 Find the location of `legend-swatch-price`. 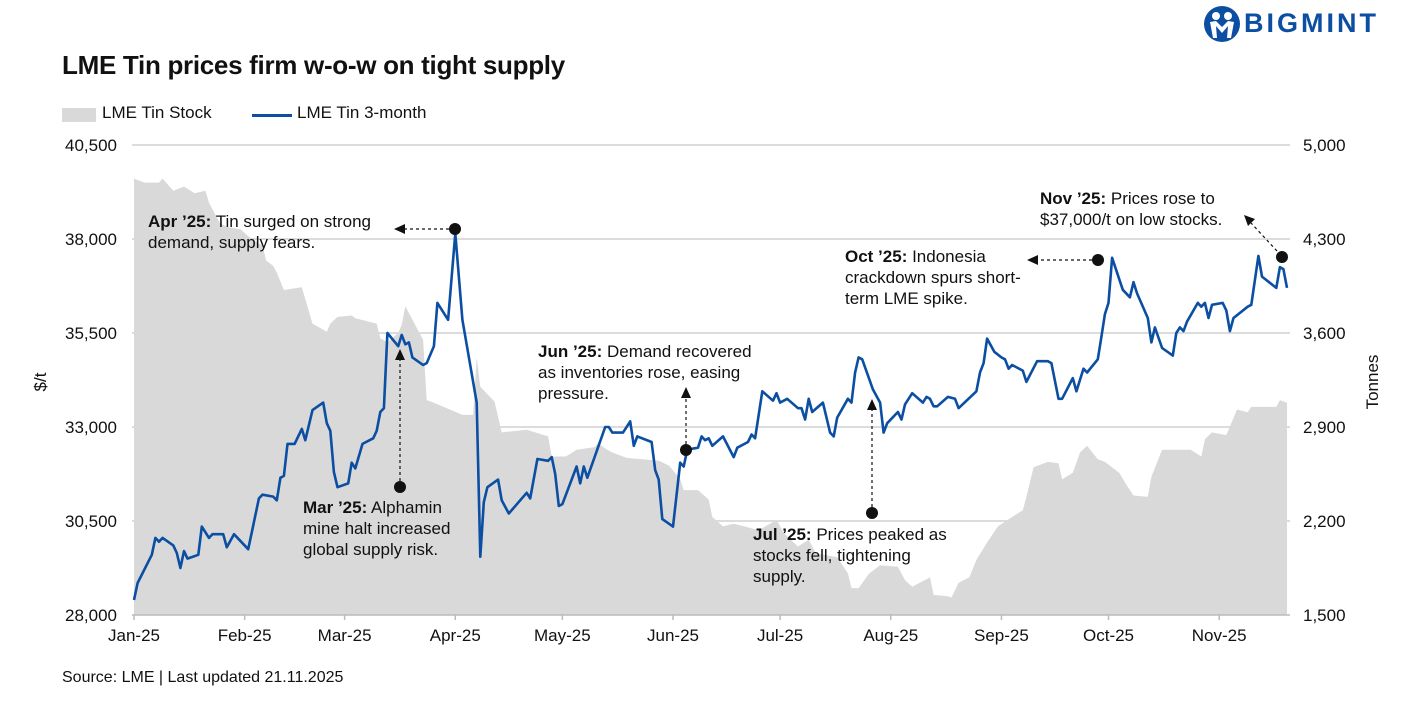

legend-swatch-price is located at coordinates (272, 115).